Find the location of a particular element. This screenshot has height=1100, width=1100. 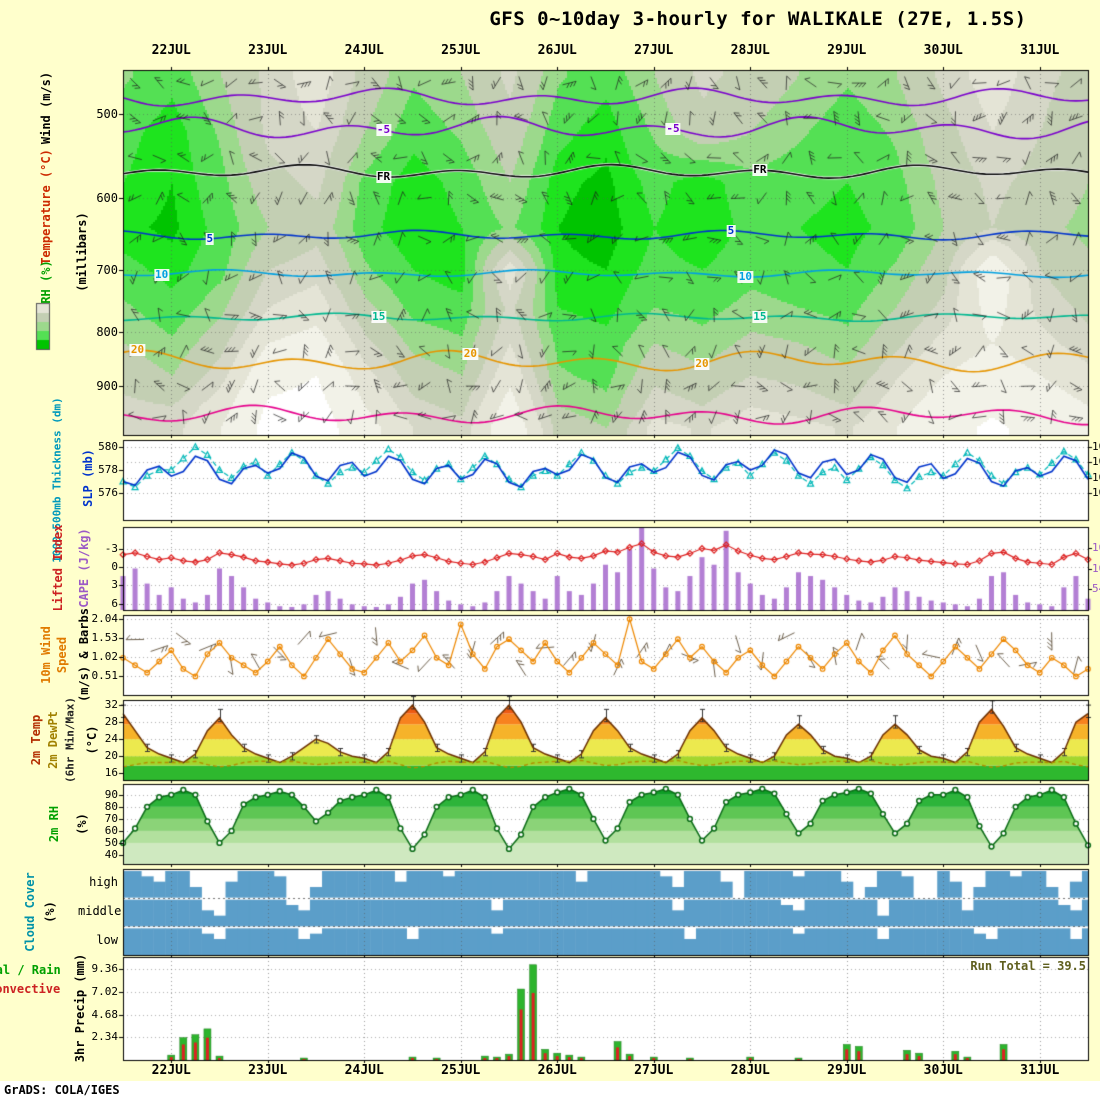

ylabel-temperature: Temperature (°C) is located at coordinates (46, 207).